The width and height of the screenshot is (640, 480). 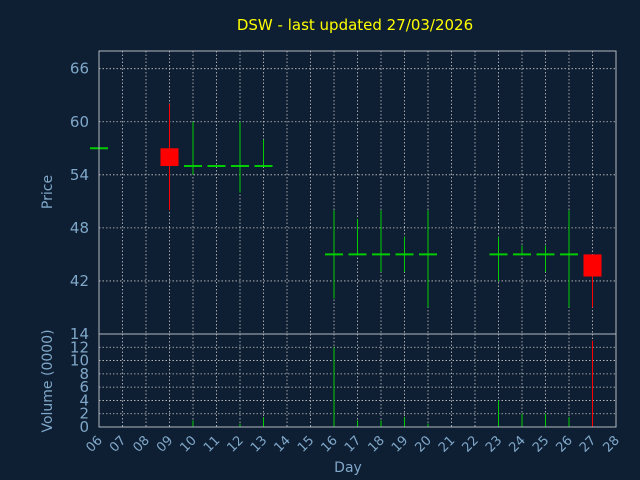 What do you see at coordinates (330, 444) in the screenshot?
I see `x-tick-label: 16` at bounding box center [330, 444].